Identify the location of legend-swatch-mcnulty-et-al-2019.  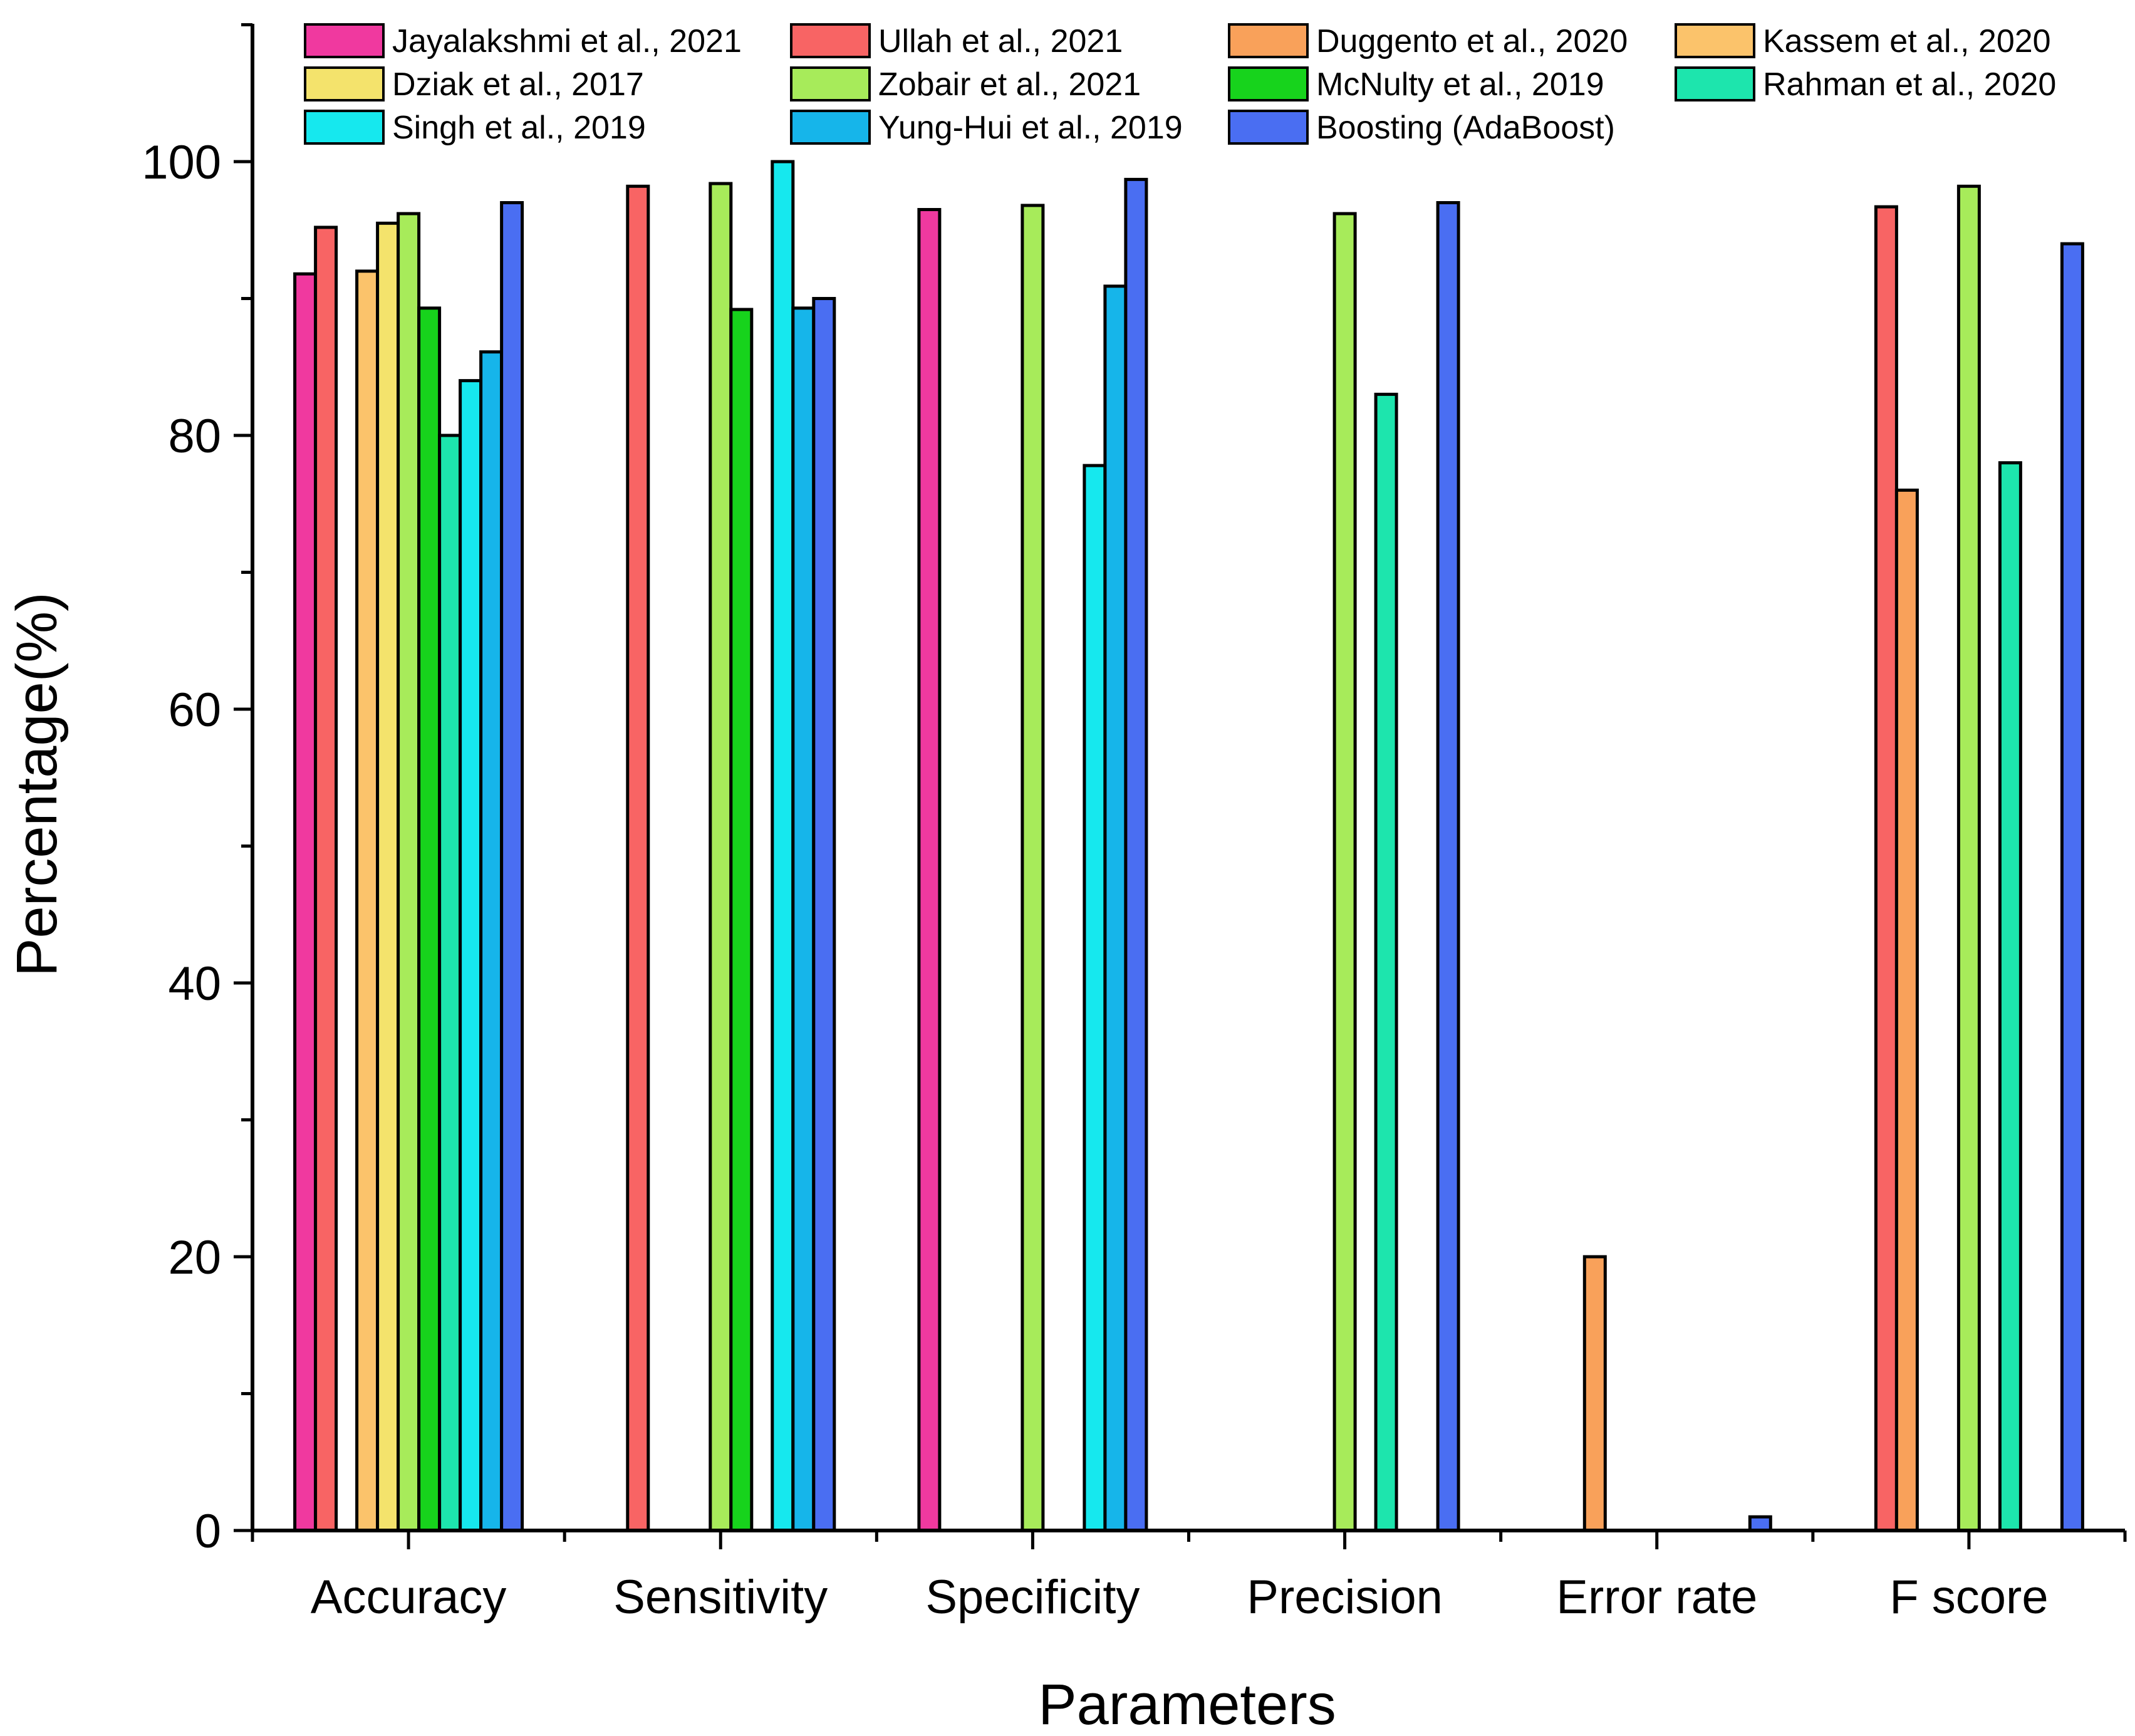
(1268, 83).